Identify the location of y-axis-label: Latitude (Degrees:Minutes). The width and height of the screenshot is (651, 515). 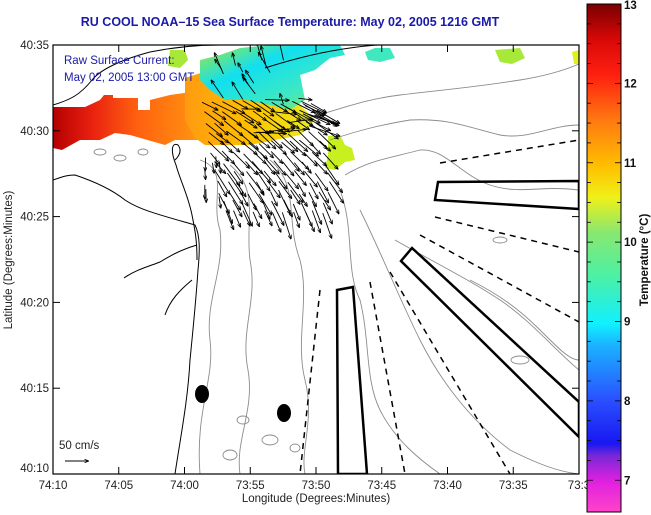
(9, 259).